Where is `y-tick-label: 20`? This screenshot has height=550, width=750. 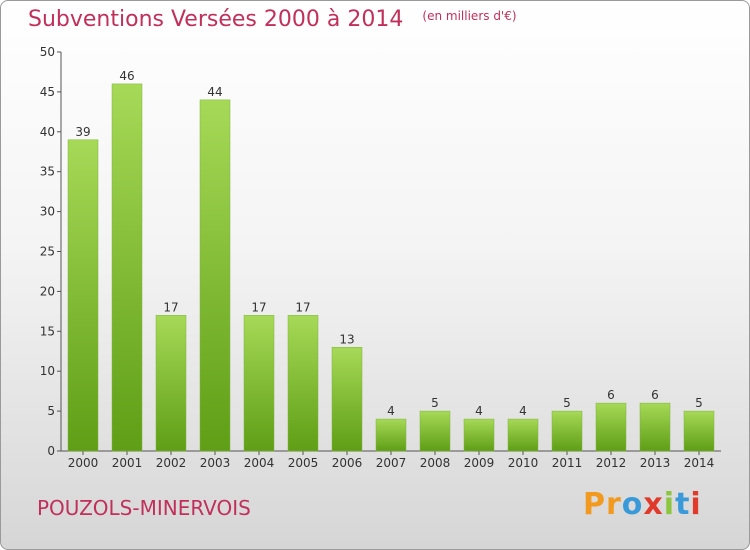
y-tick-label: 20 is located at coordinates (47, 291).